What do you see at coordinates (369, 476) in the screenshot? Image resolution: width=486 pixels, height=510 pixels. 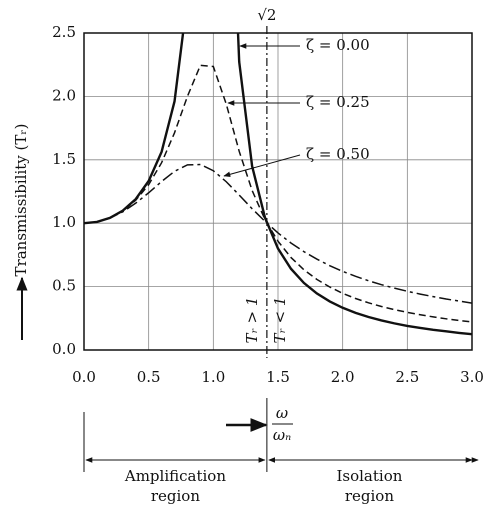 I see `region-name: Isolation` at bounding box center [369, 476].